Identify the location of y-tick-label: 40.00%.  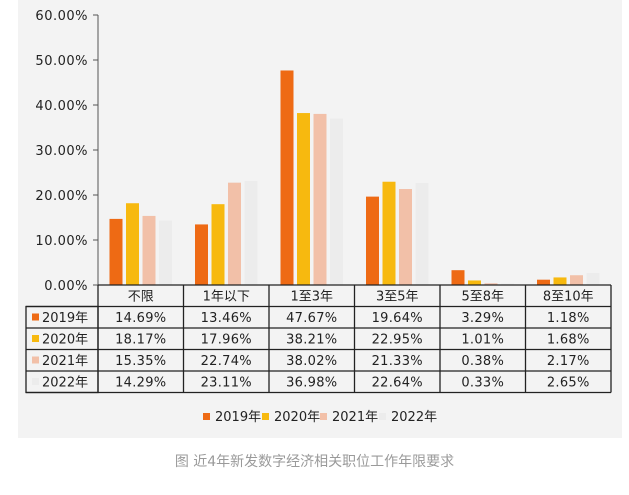
(61, 106).